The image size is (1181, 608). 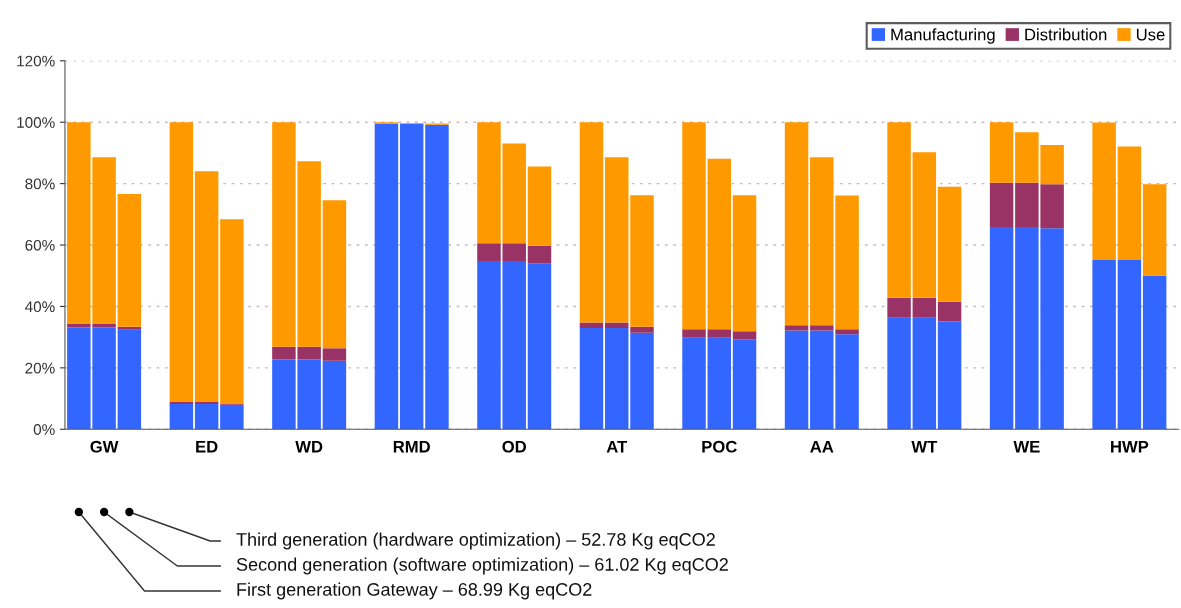 What do you see at coordinates (104, 446) in the screenshot?
I see `x-tick-label: GW` at bounding box center [104, 446].